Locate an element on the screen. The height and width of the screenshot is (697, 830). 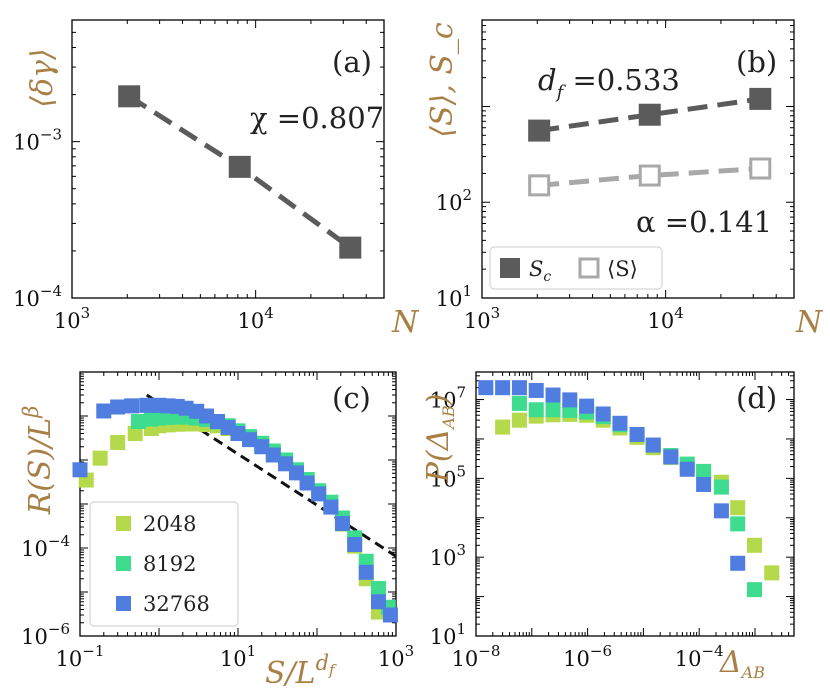
panel-a-x-tick-label: 10³ is located at coordinates (72, 318).